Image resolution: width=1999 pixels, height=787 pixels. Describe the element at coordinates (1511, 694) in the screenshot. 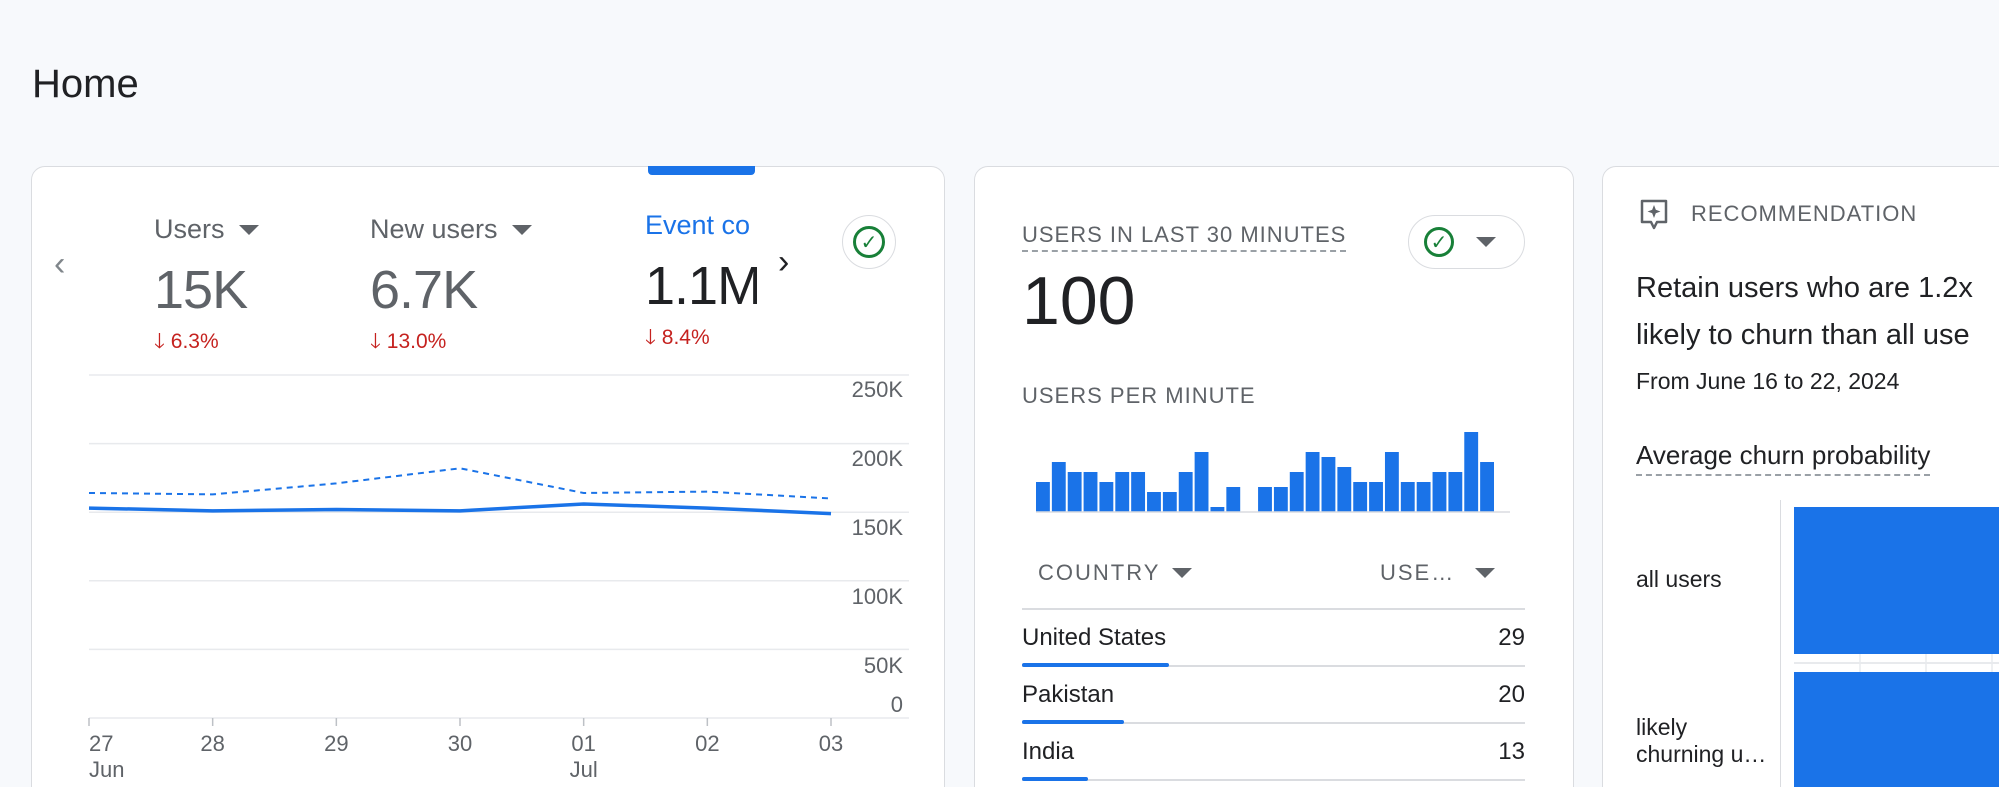

I see `country-users: 20` at that location.